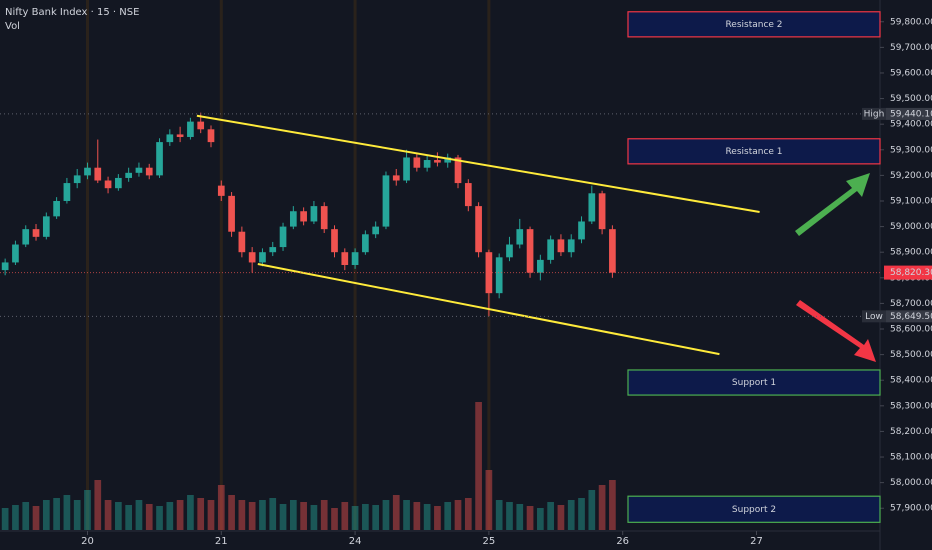  I want to click on down-arrow, so click(836, 331).